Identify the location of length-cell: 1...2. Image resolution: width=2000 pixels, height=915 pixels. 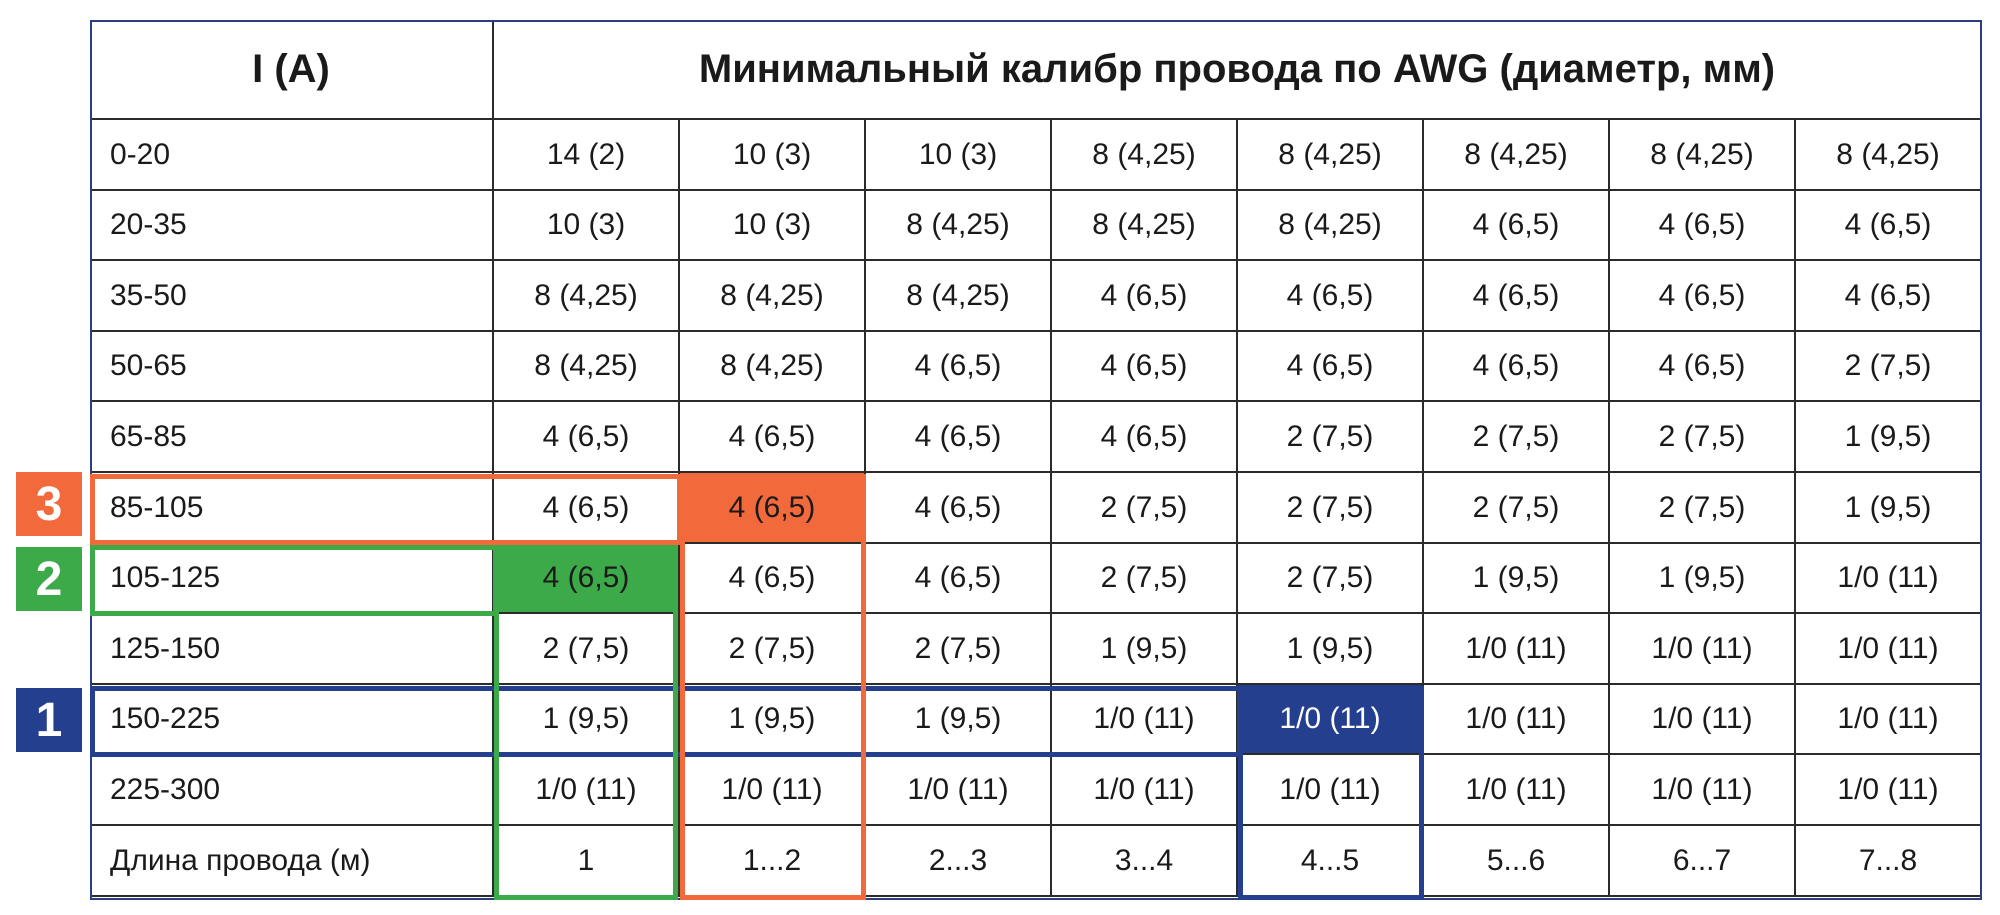
(773, 861).